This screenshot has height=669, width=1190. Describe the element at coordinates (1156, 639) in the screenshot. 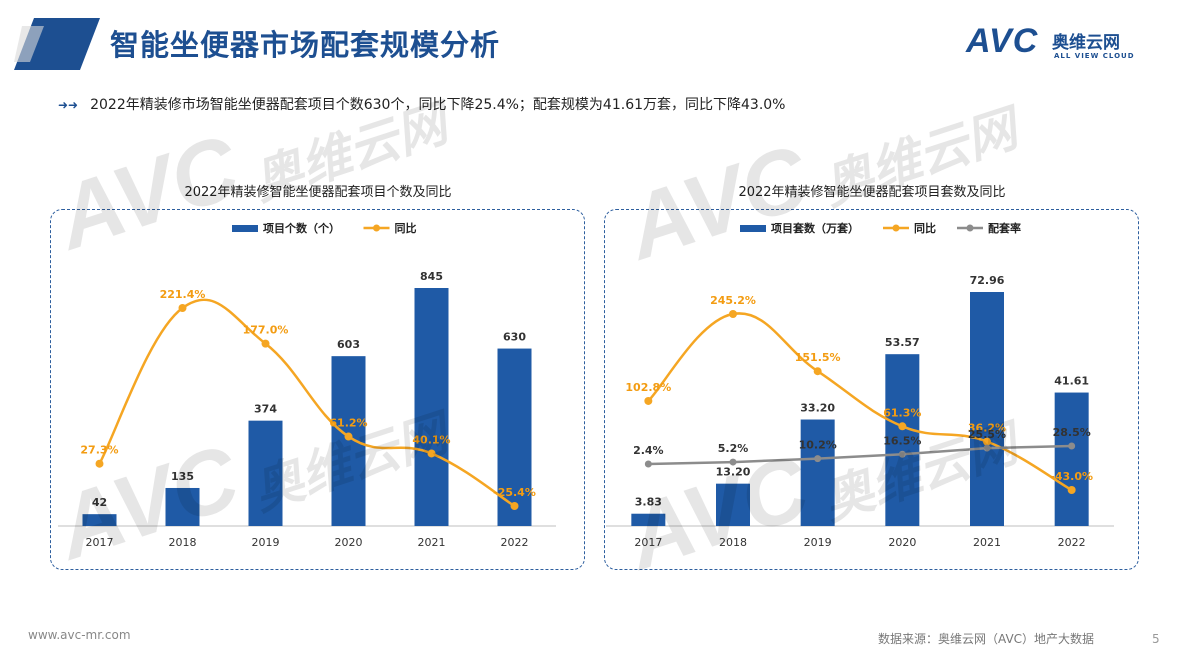

I see `page-number: 5` at that location.